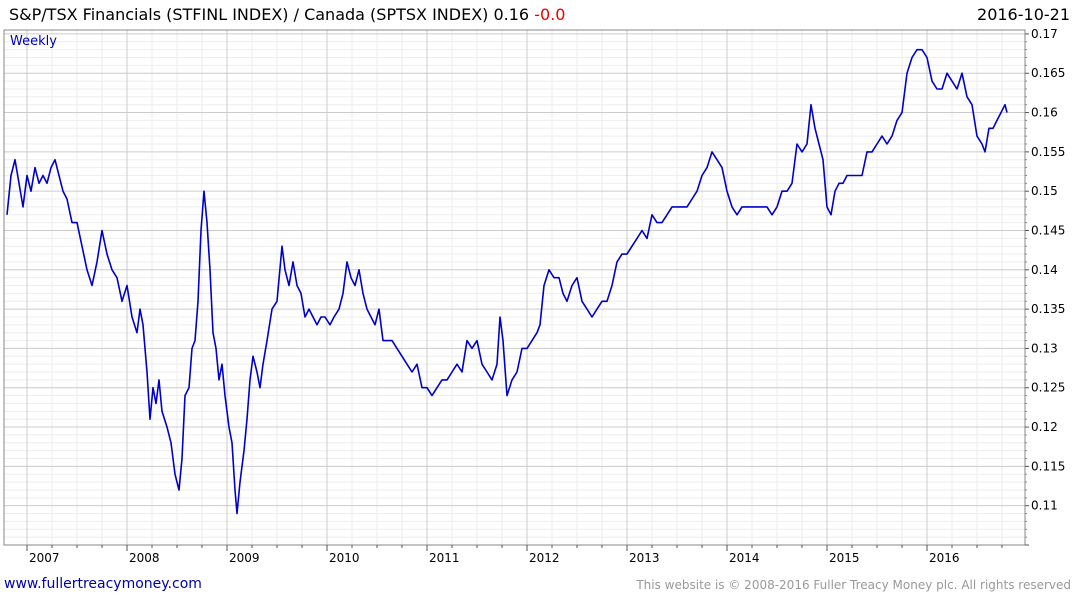 This screenshot has height=600, width=1075. Describe the element at coordinates (244, 558) in the screenshot. I see `x-tick-label: 2009` at that location.